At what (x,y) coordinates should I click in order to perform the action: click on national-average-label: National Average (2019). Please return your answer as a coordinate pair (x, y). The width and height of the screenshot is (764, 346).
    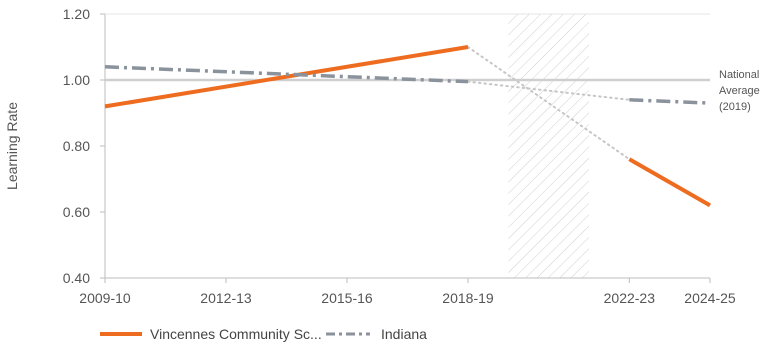
    Looking at the image, I should click on (739, 91).